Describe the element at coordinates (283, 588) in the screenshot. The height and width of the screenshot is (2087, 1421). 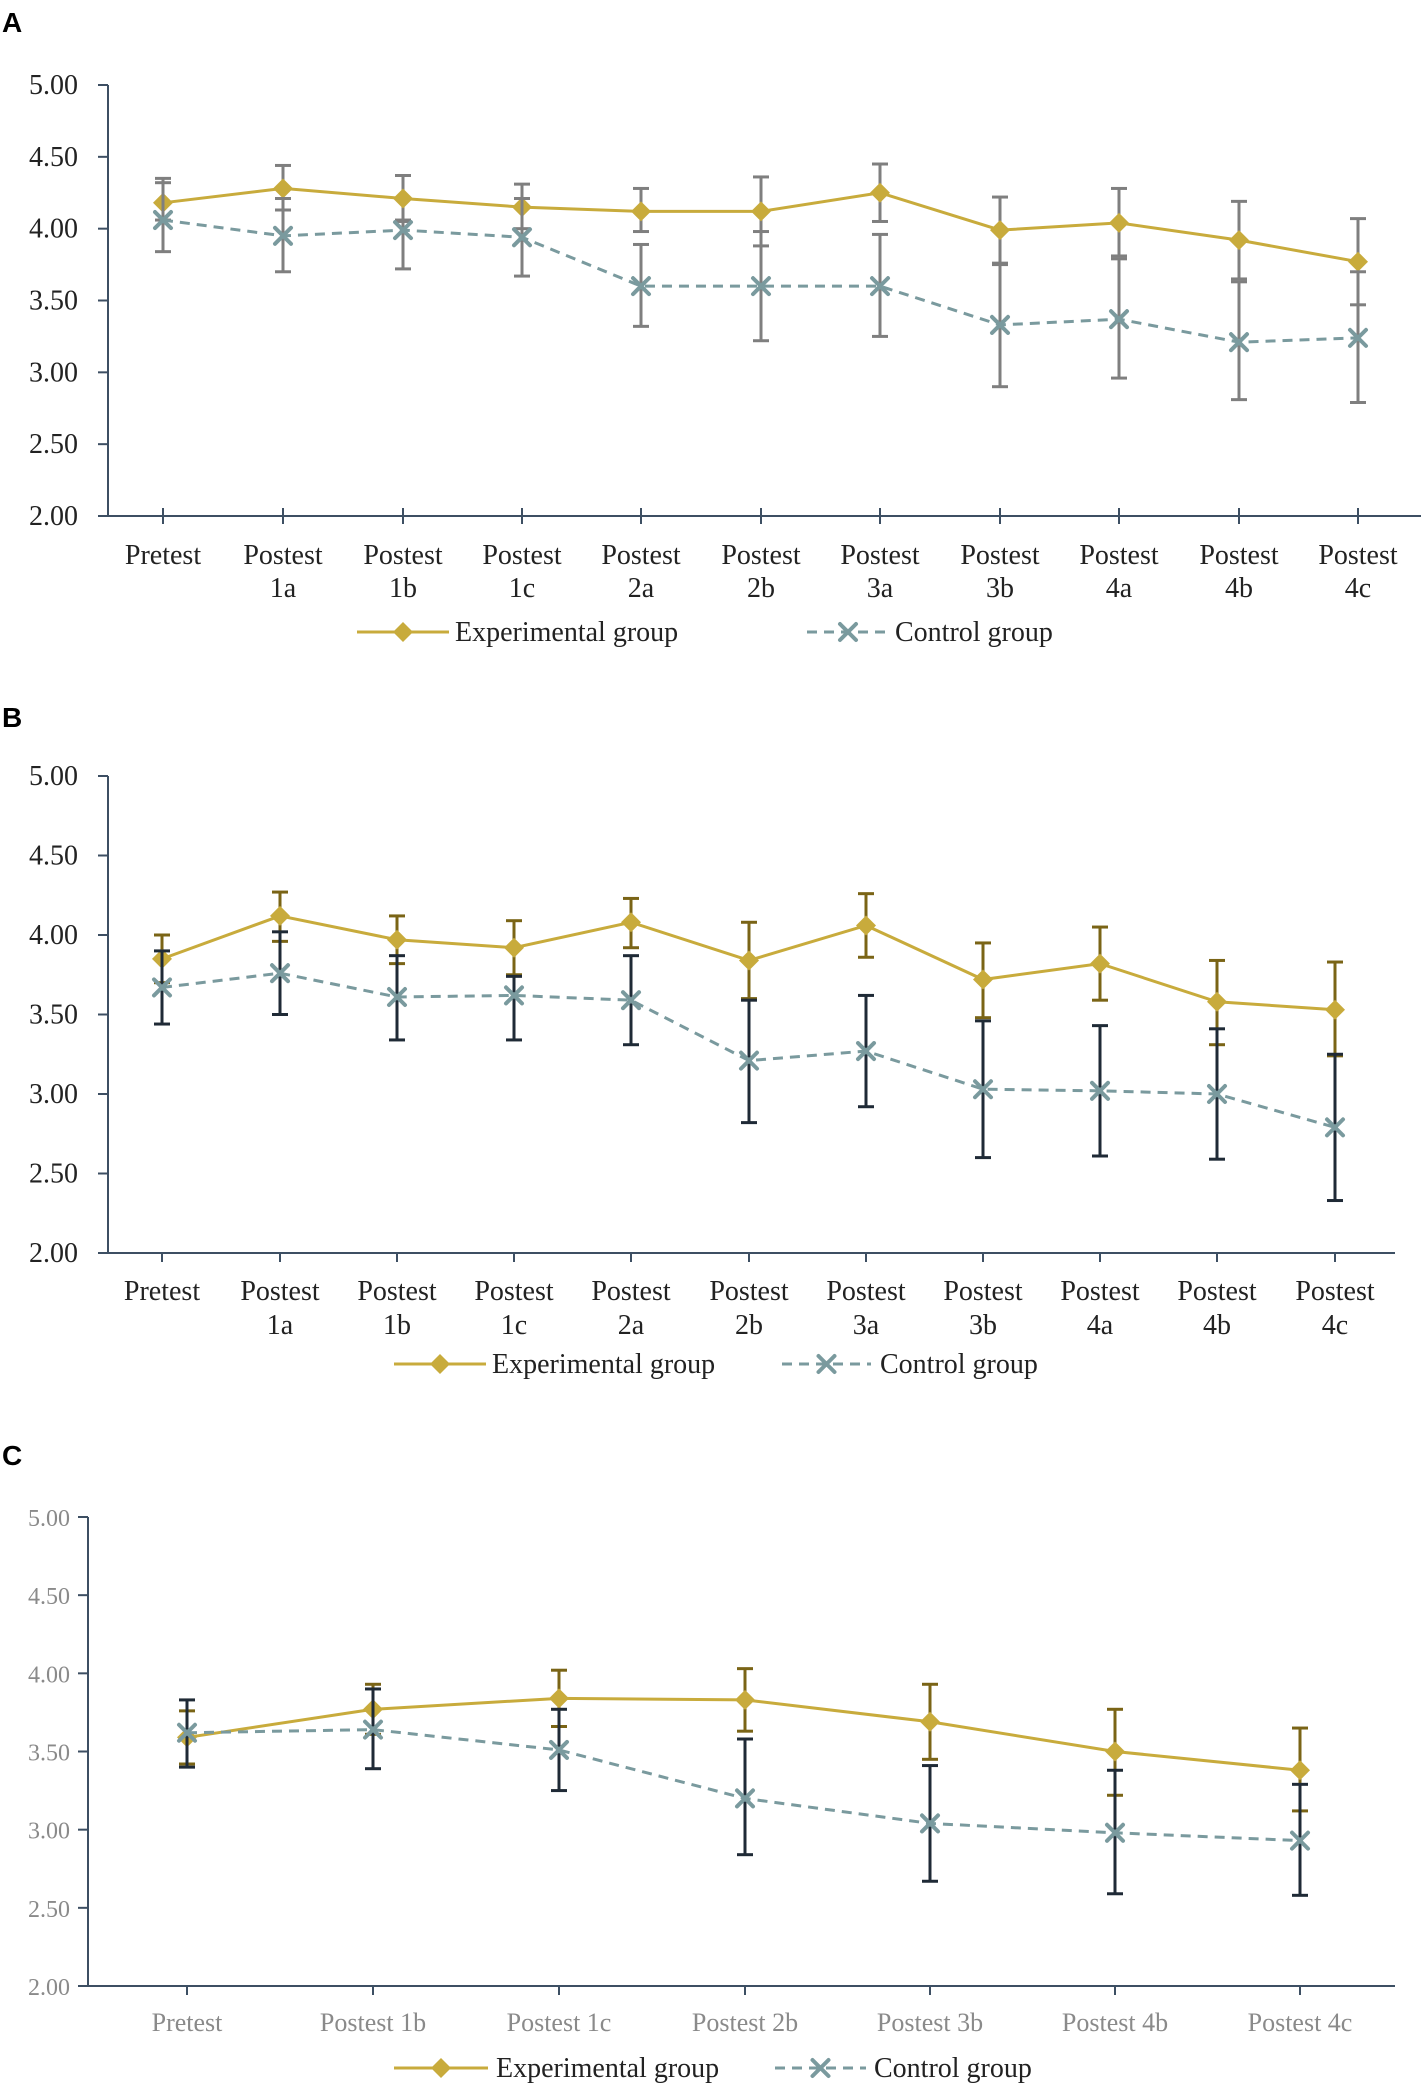
I see `x-tick-label: 1a` at that location.